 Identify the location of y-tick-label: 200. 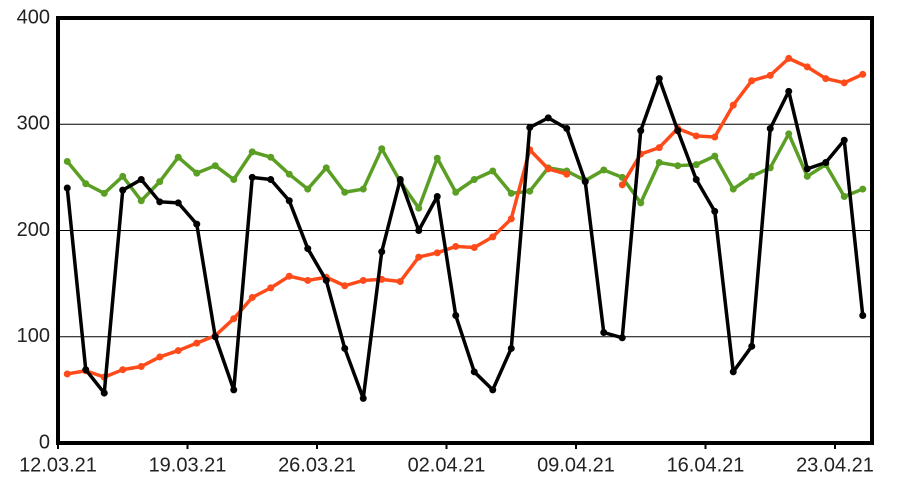
(33, 230).